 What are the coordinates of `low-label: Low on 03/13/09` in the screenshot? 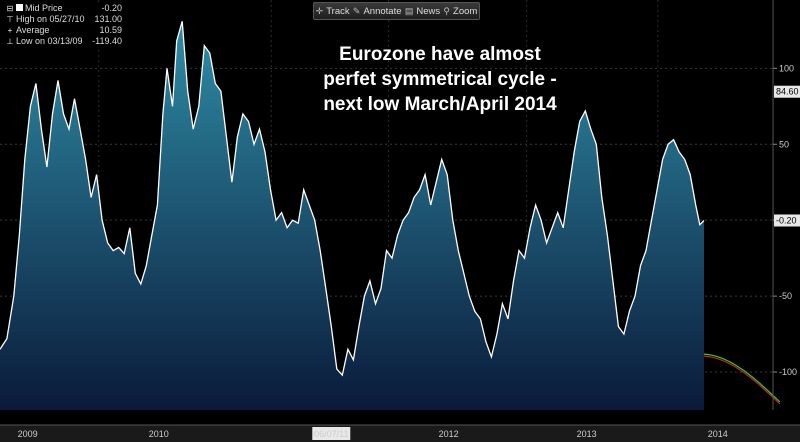 It's located at (49, 41).